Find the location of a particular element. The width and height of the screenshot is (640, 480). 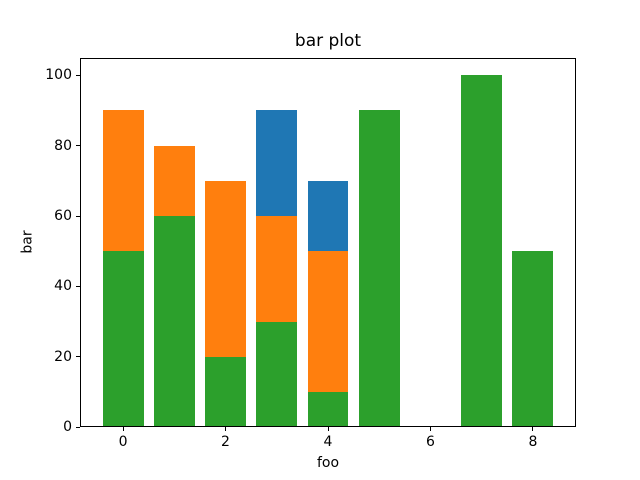

bar-segment-green-x1 is located at coordinates (174, 322).